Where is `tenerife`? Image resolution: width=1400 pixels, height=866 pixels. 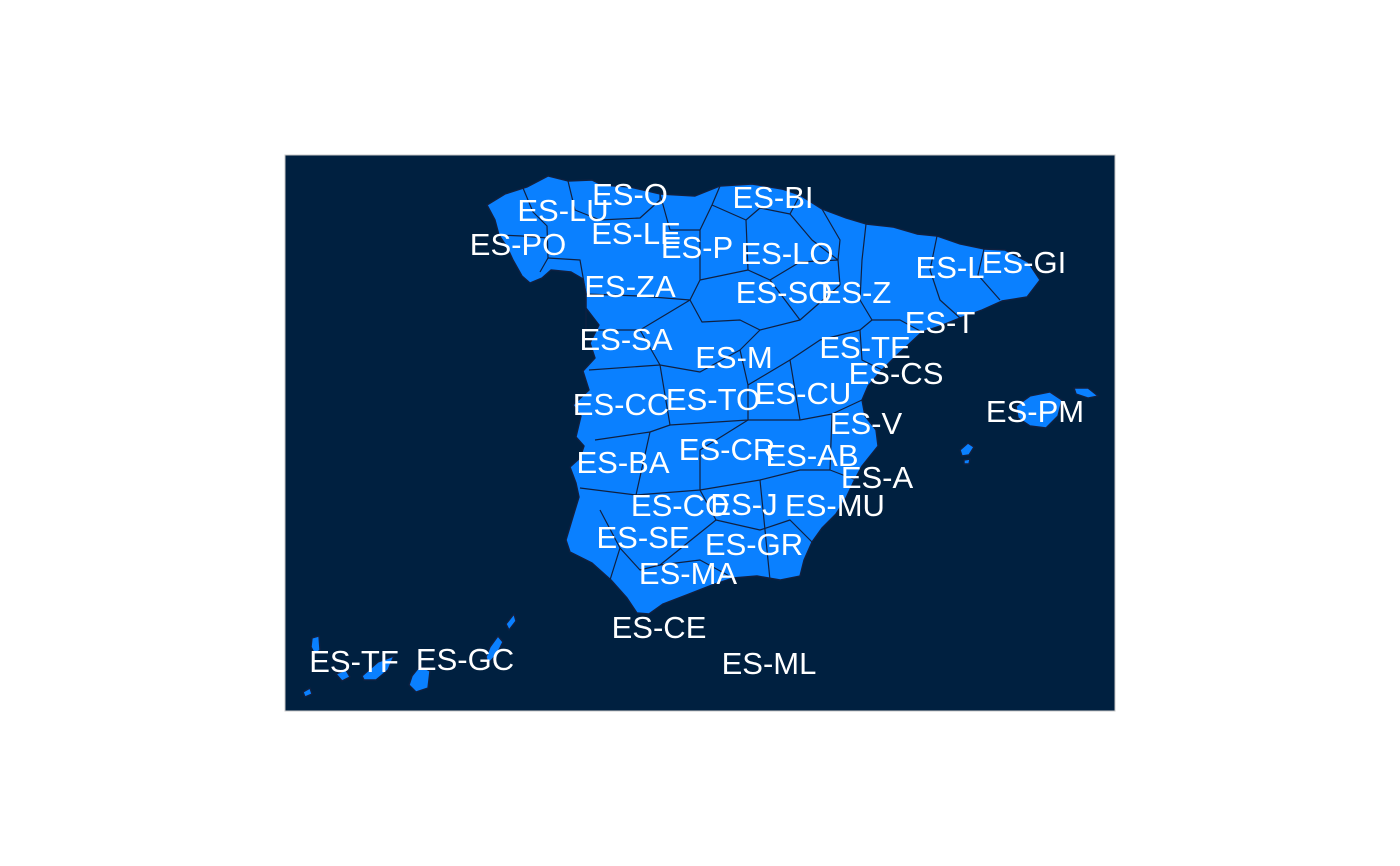 tenerife is located at coordinates (378, 668).